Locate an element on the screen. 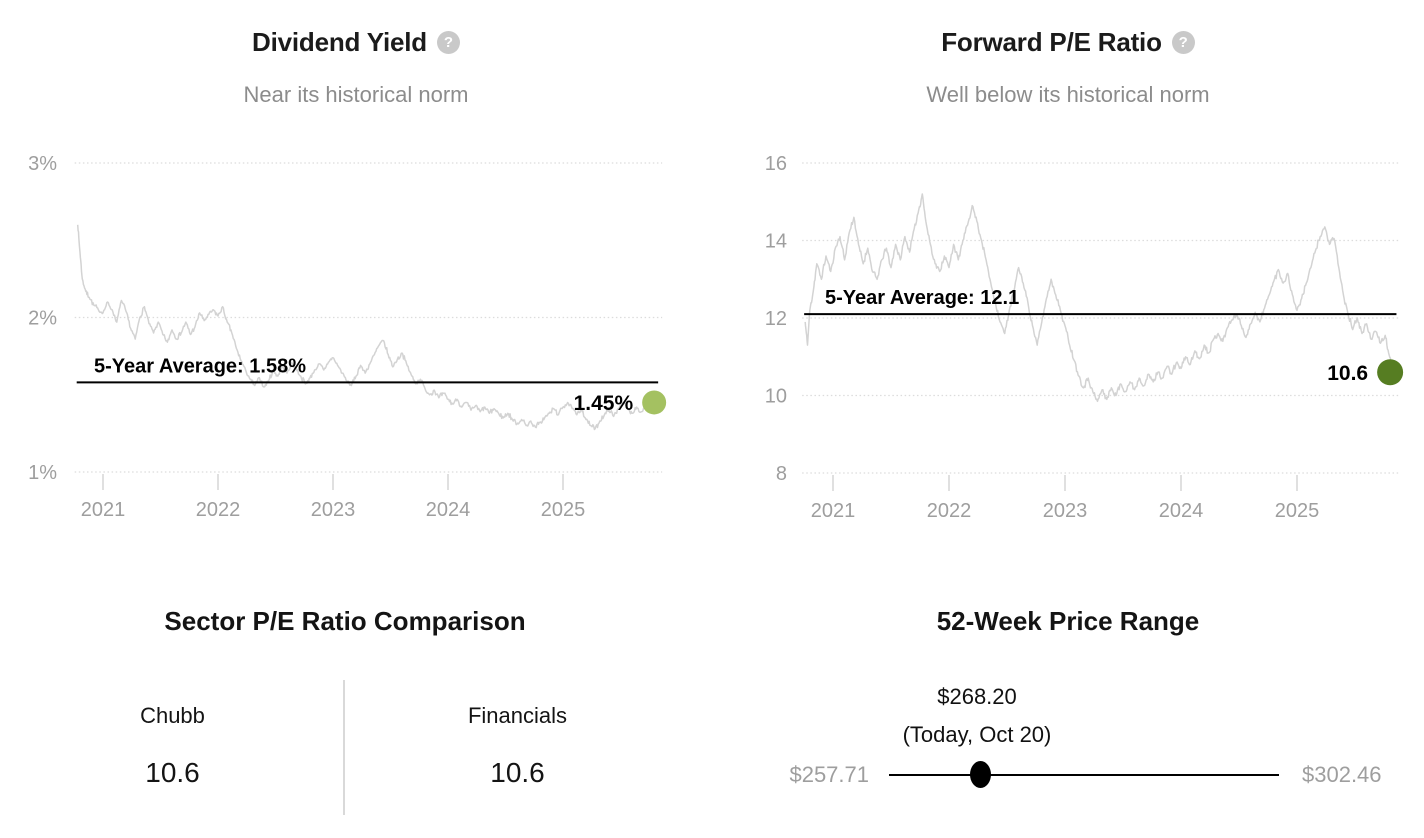  y-axis-label: 12 is located at coordinates (776, 319).